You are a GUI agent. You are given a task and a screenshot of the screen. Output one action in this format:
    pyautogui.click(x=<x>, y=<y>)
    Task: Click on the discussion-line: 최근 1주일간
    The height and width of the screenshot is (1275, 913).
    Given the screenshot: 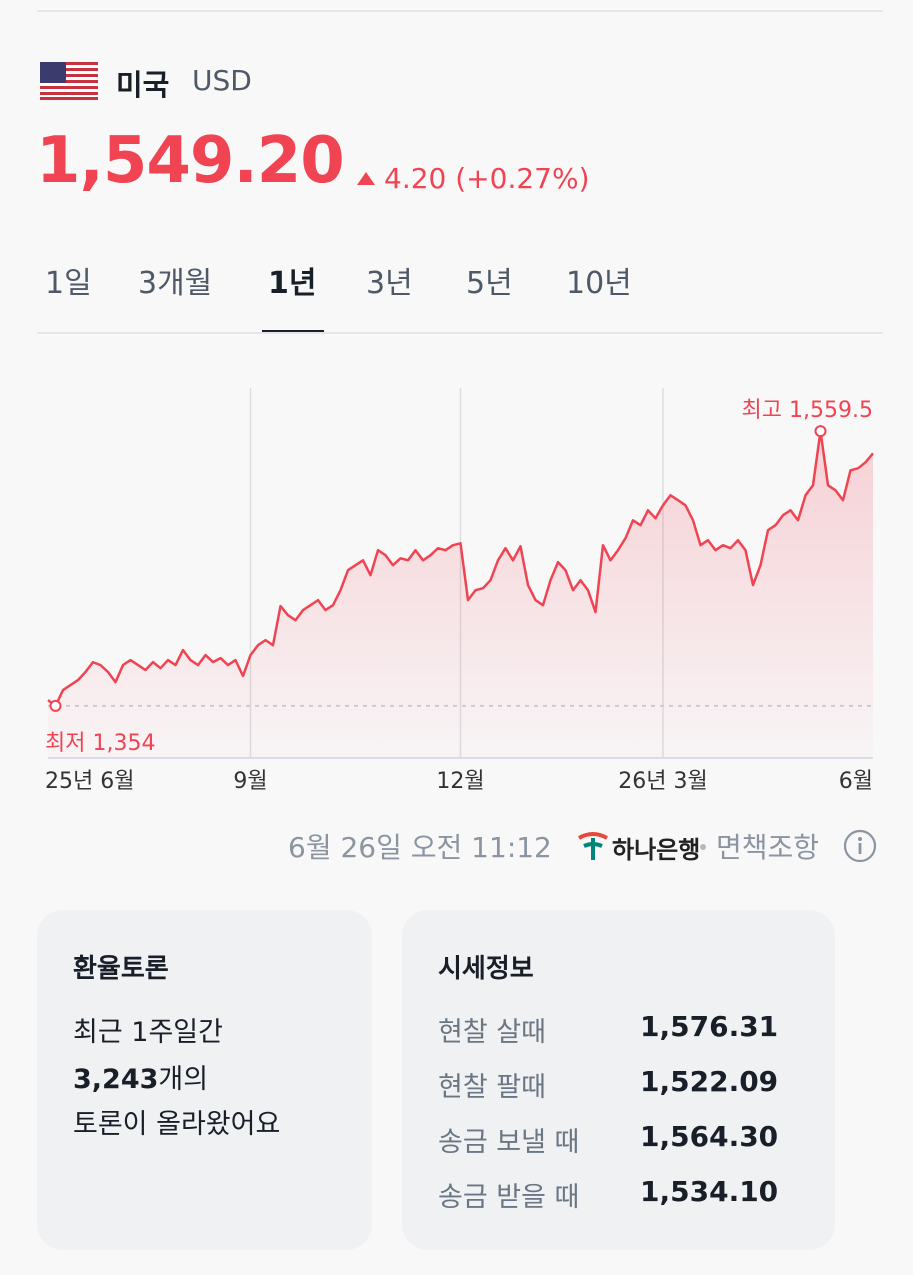 What is the action you would take?
    pyautogui.click(x=148, y=1032)
    